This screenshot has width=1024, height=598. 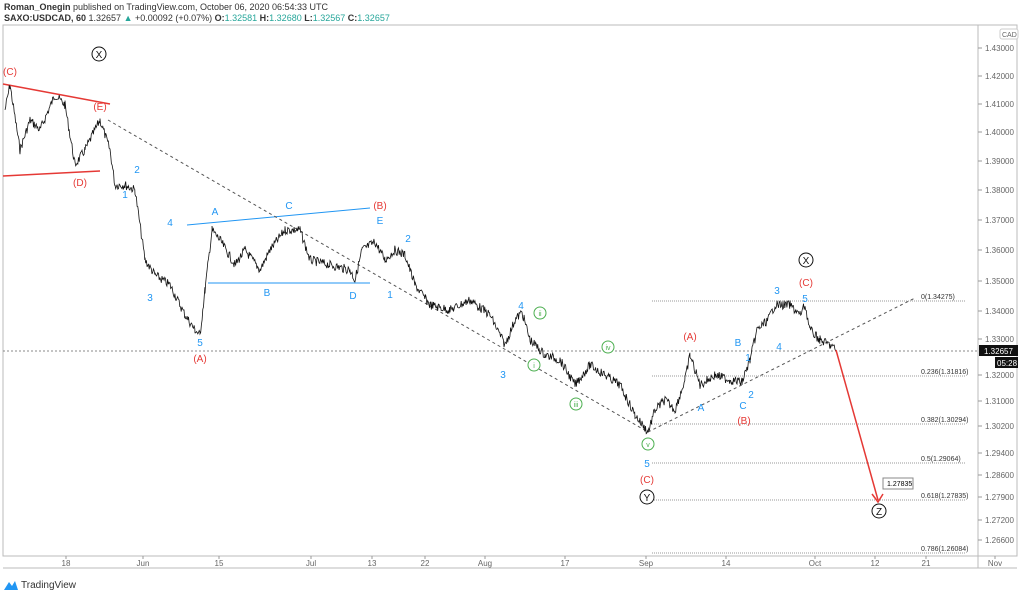 I want to click on countdown-tag, so click(x=1006, y=362).